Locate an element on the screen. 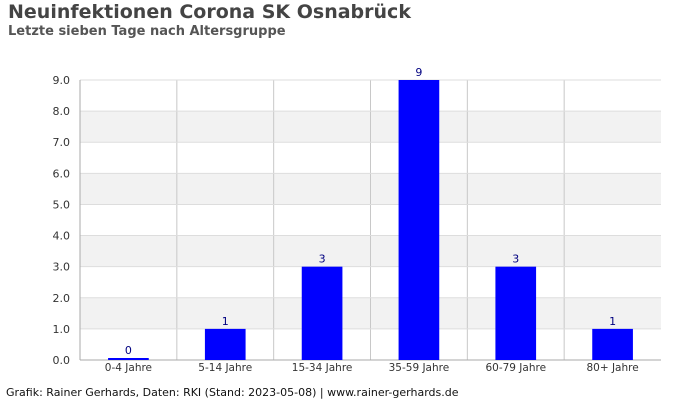 Image resolution: width=700 pixels, height=400 pixels. y-tick-label: 4.0 is located at coordinates (62, 236).